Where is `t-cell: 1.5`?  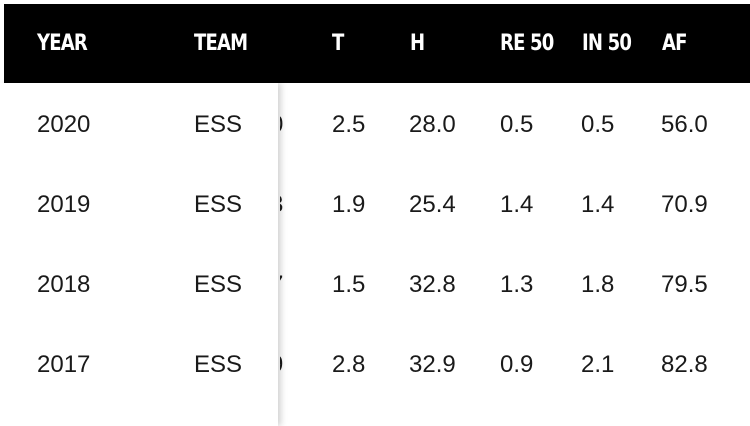 t-cell: 1.5 is located at coordinates (349, 284).